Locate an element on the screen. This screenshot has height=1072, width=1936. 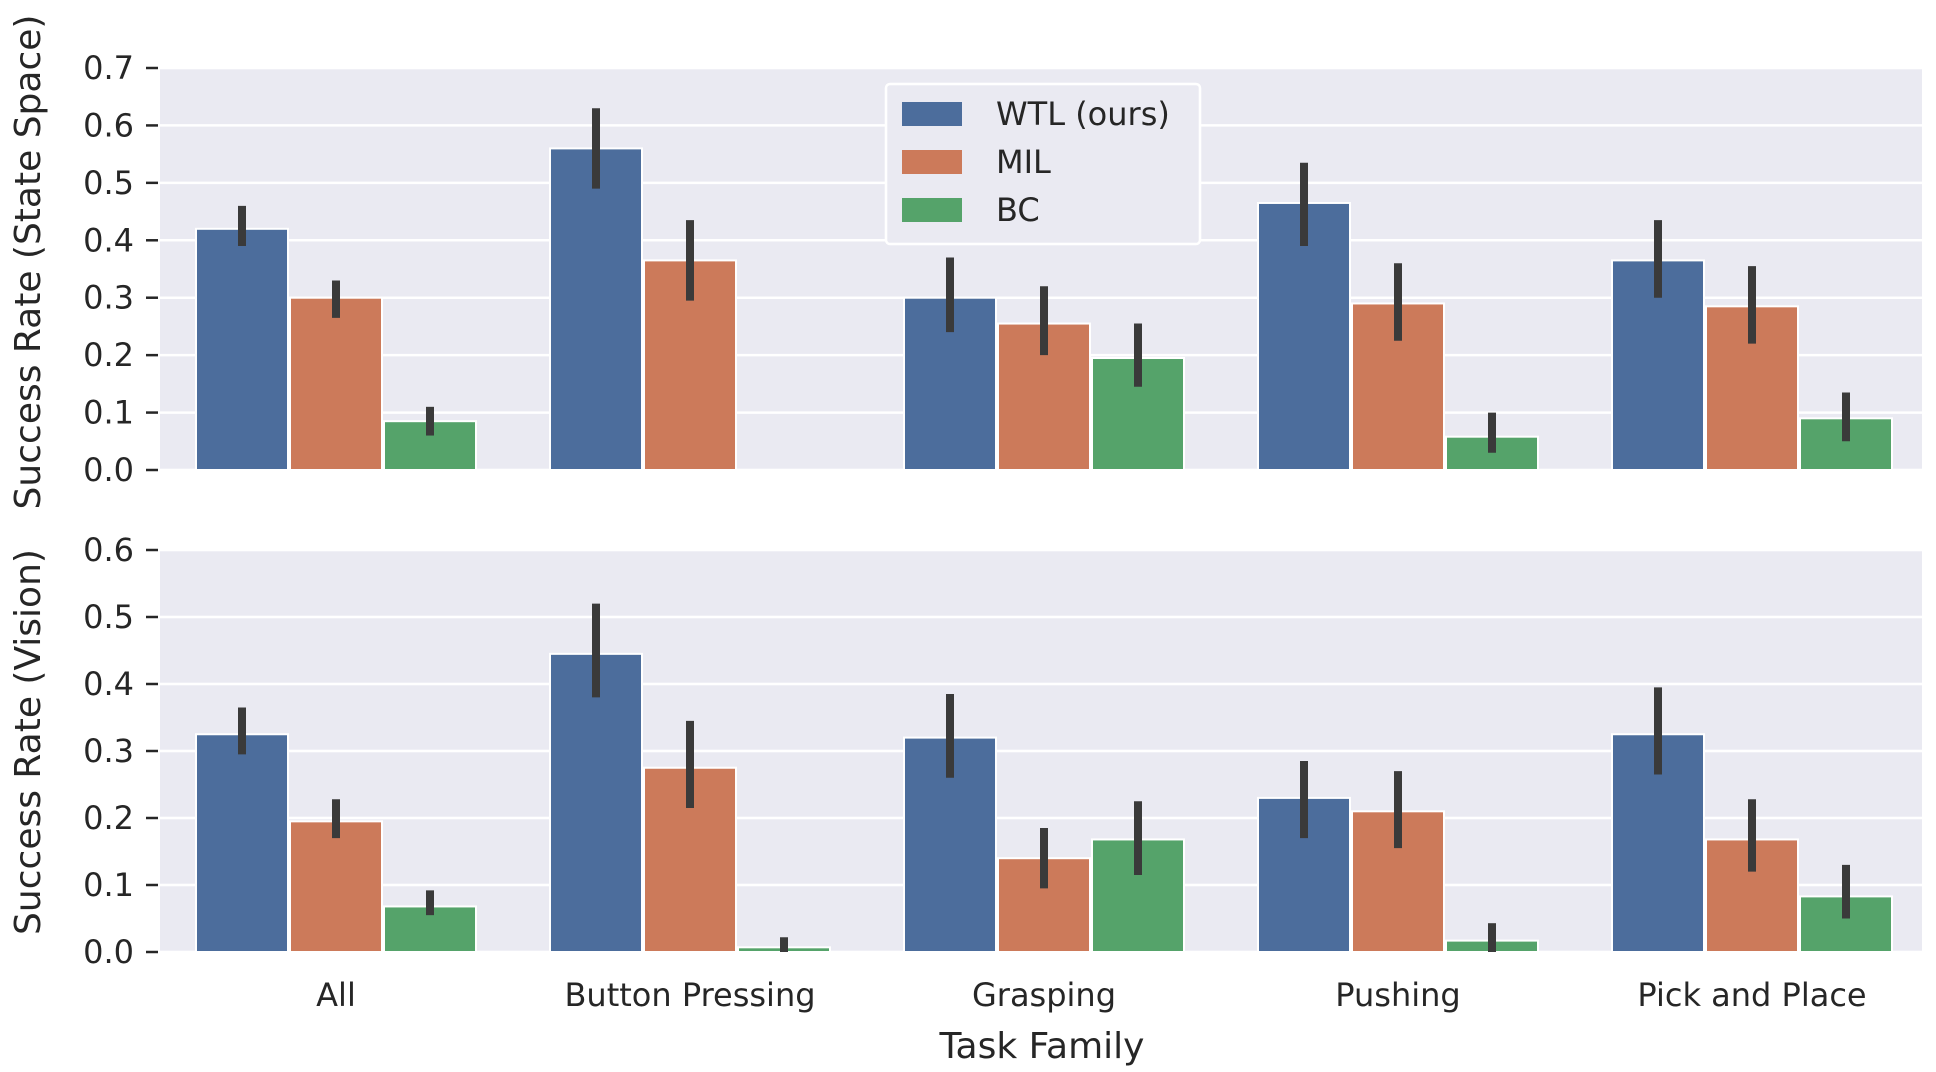
legend-entry-label: BC is located at coordinates (1018, 210).